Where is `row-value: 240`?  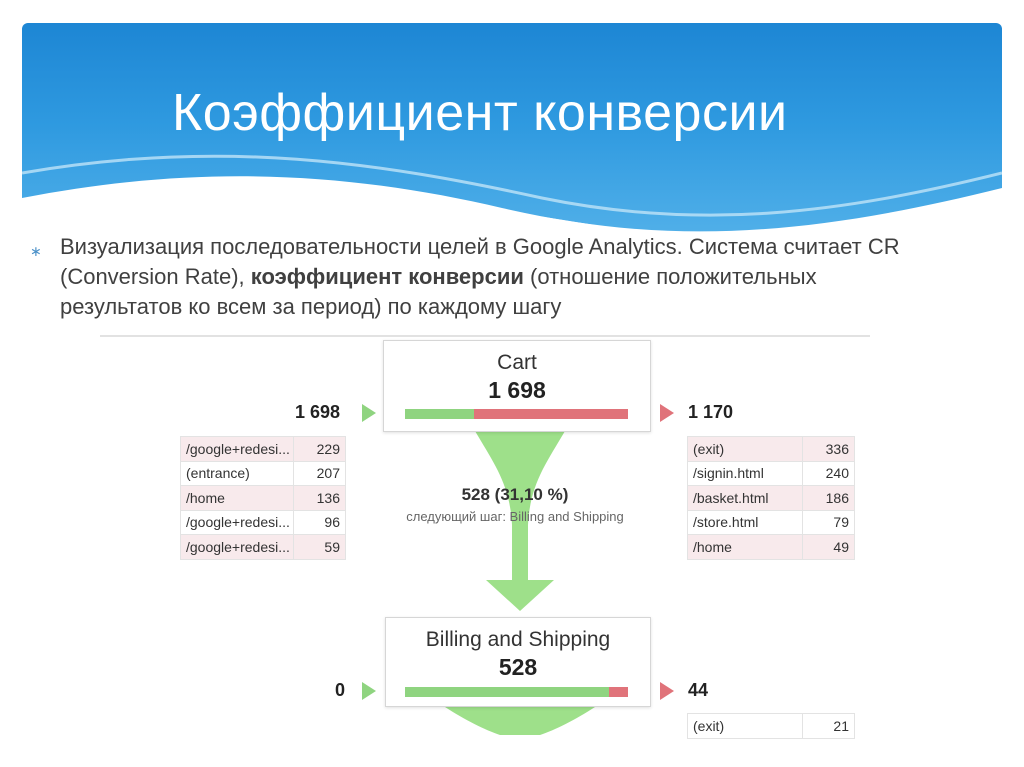
row-value: 240 is located at coordinates (828, 473).